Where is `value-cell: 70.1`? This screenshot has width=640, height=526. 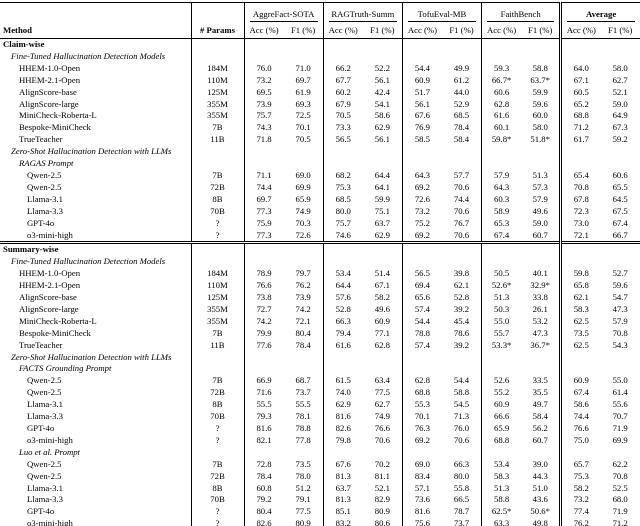 value-cell: 70.1 is located at coordinates (303, 127).